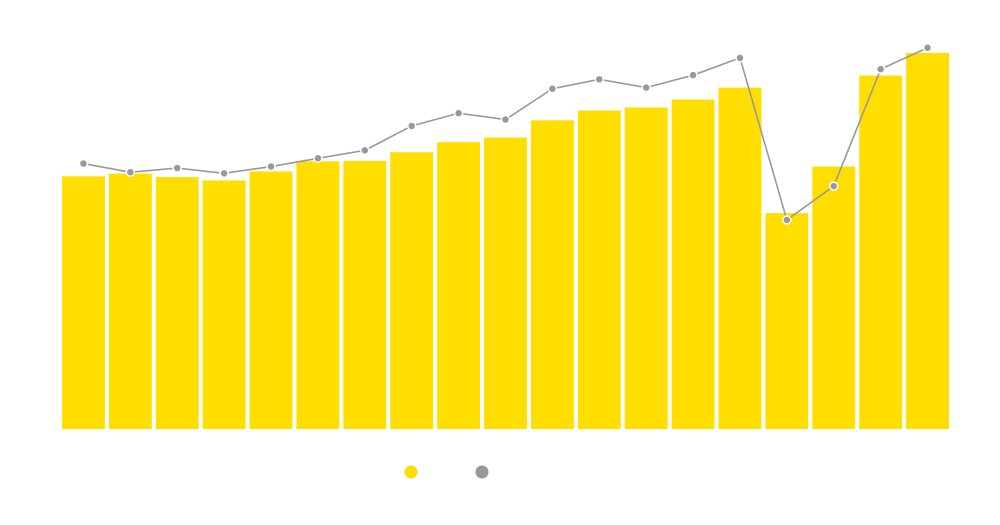  Describe the element at coordinates (482, 472) in the screenshot. I see `legend-marker-line-series` at that location.